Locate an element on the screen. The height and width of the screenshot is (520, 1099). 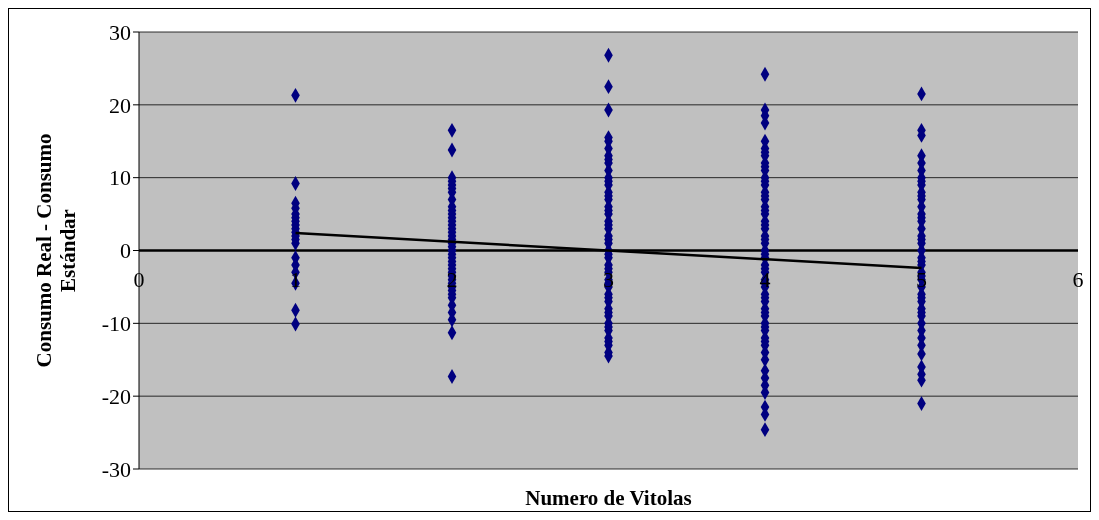
x-axis-title: Numero de Vitolas is located at coordinates (608, 498).